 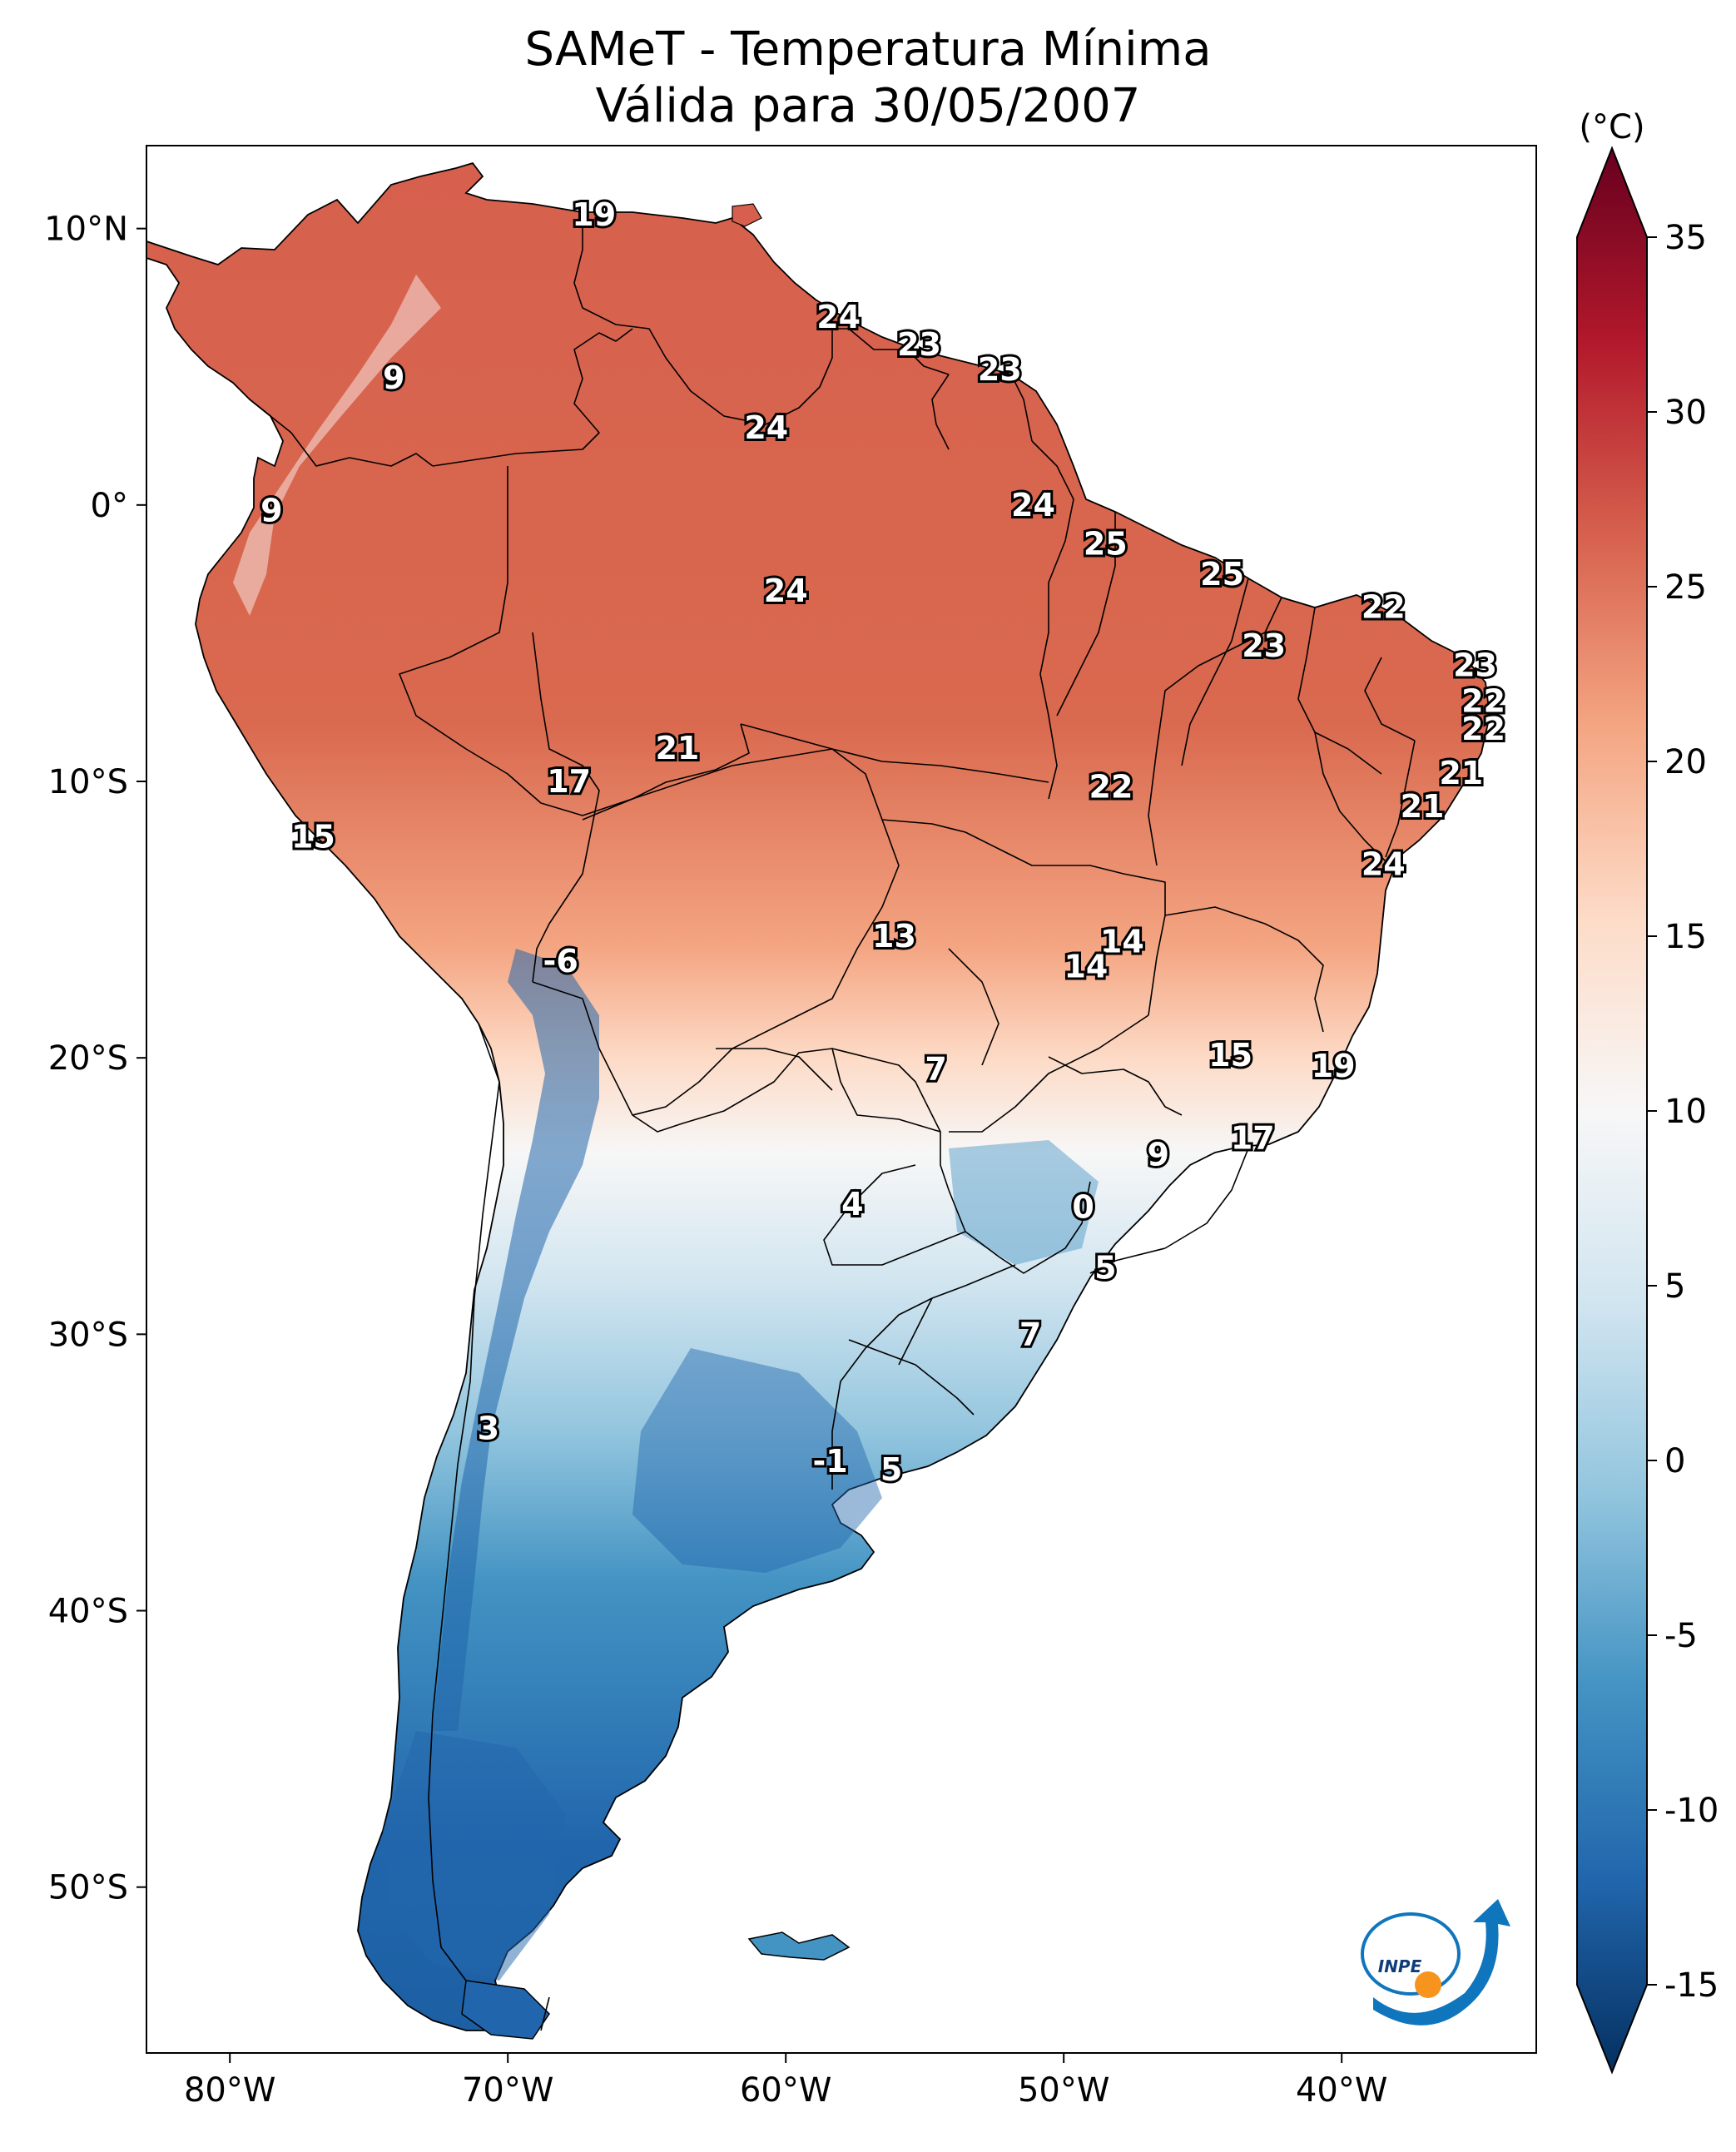 What do you see at coordinates (1692, 1811) in the screenshot?
I see `colorbar-tick-label: -10` at bounding box center [1692, 1811].